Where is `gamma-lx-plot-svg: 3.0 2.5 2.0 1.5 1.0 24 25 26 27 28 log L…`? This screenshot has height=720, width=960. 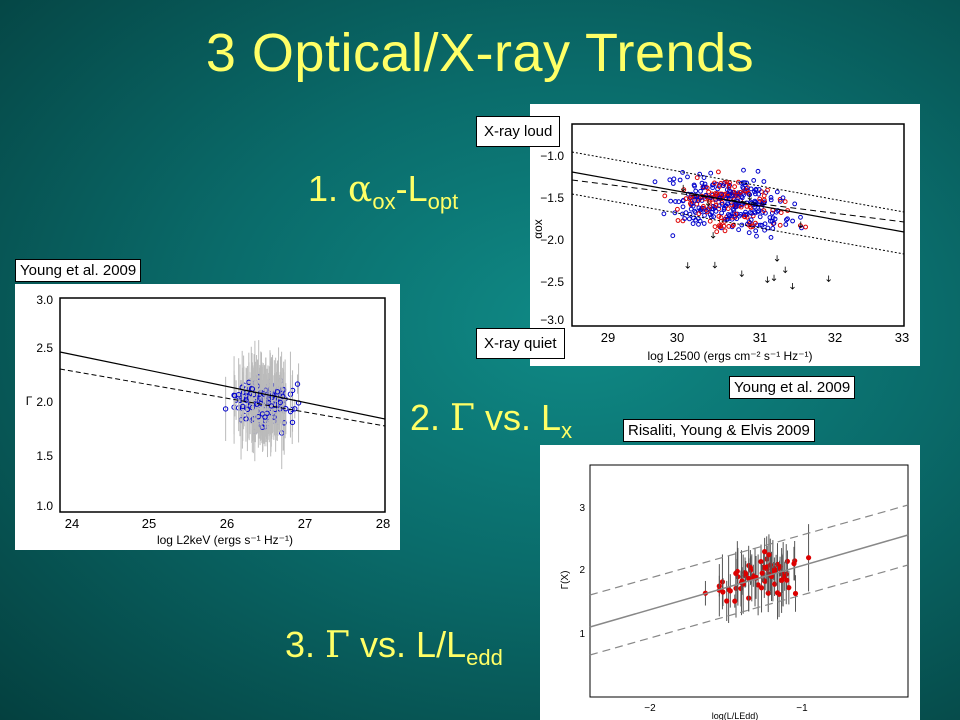
gamma-lx-plot-svg: 3.0 2.5 2.0 1.5 1.0 24 25 26 27 28 log L… is located at coordinates (208, 420).